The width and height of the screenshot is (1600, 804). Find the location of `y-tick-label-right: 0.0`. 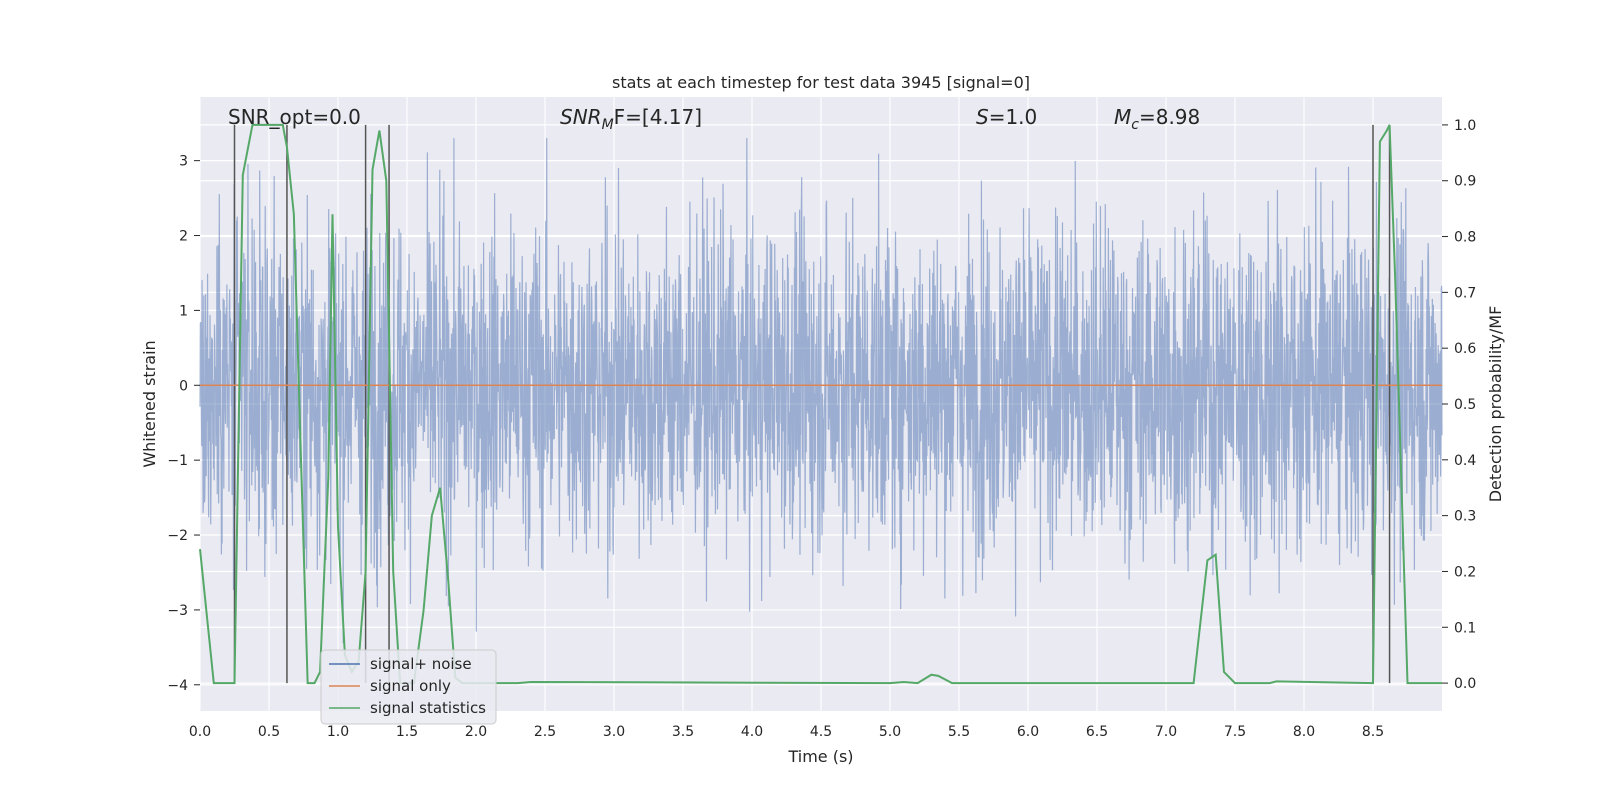

y-tick-label-right: 0.0 is located at coordinates (1465, 684).